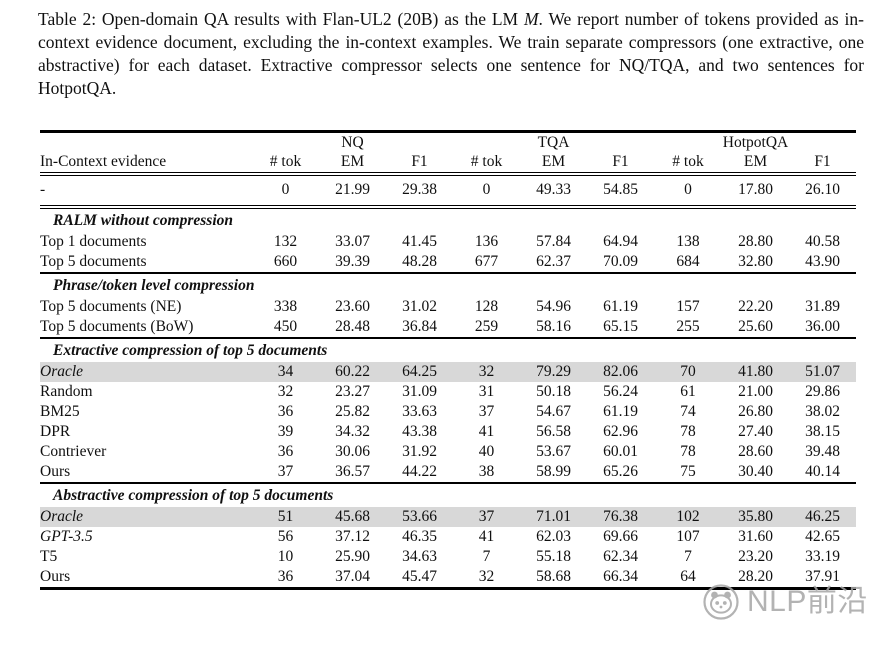 The width and height of the screenshot is (890, 646). What do you see at coordinates (822, 306) in the screenshot?
I see `cell: 31.89` at bounding box center [822, 306].